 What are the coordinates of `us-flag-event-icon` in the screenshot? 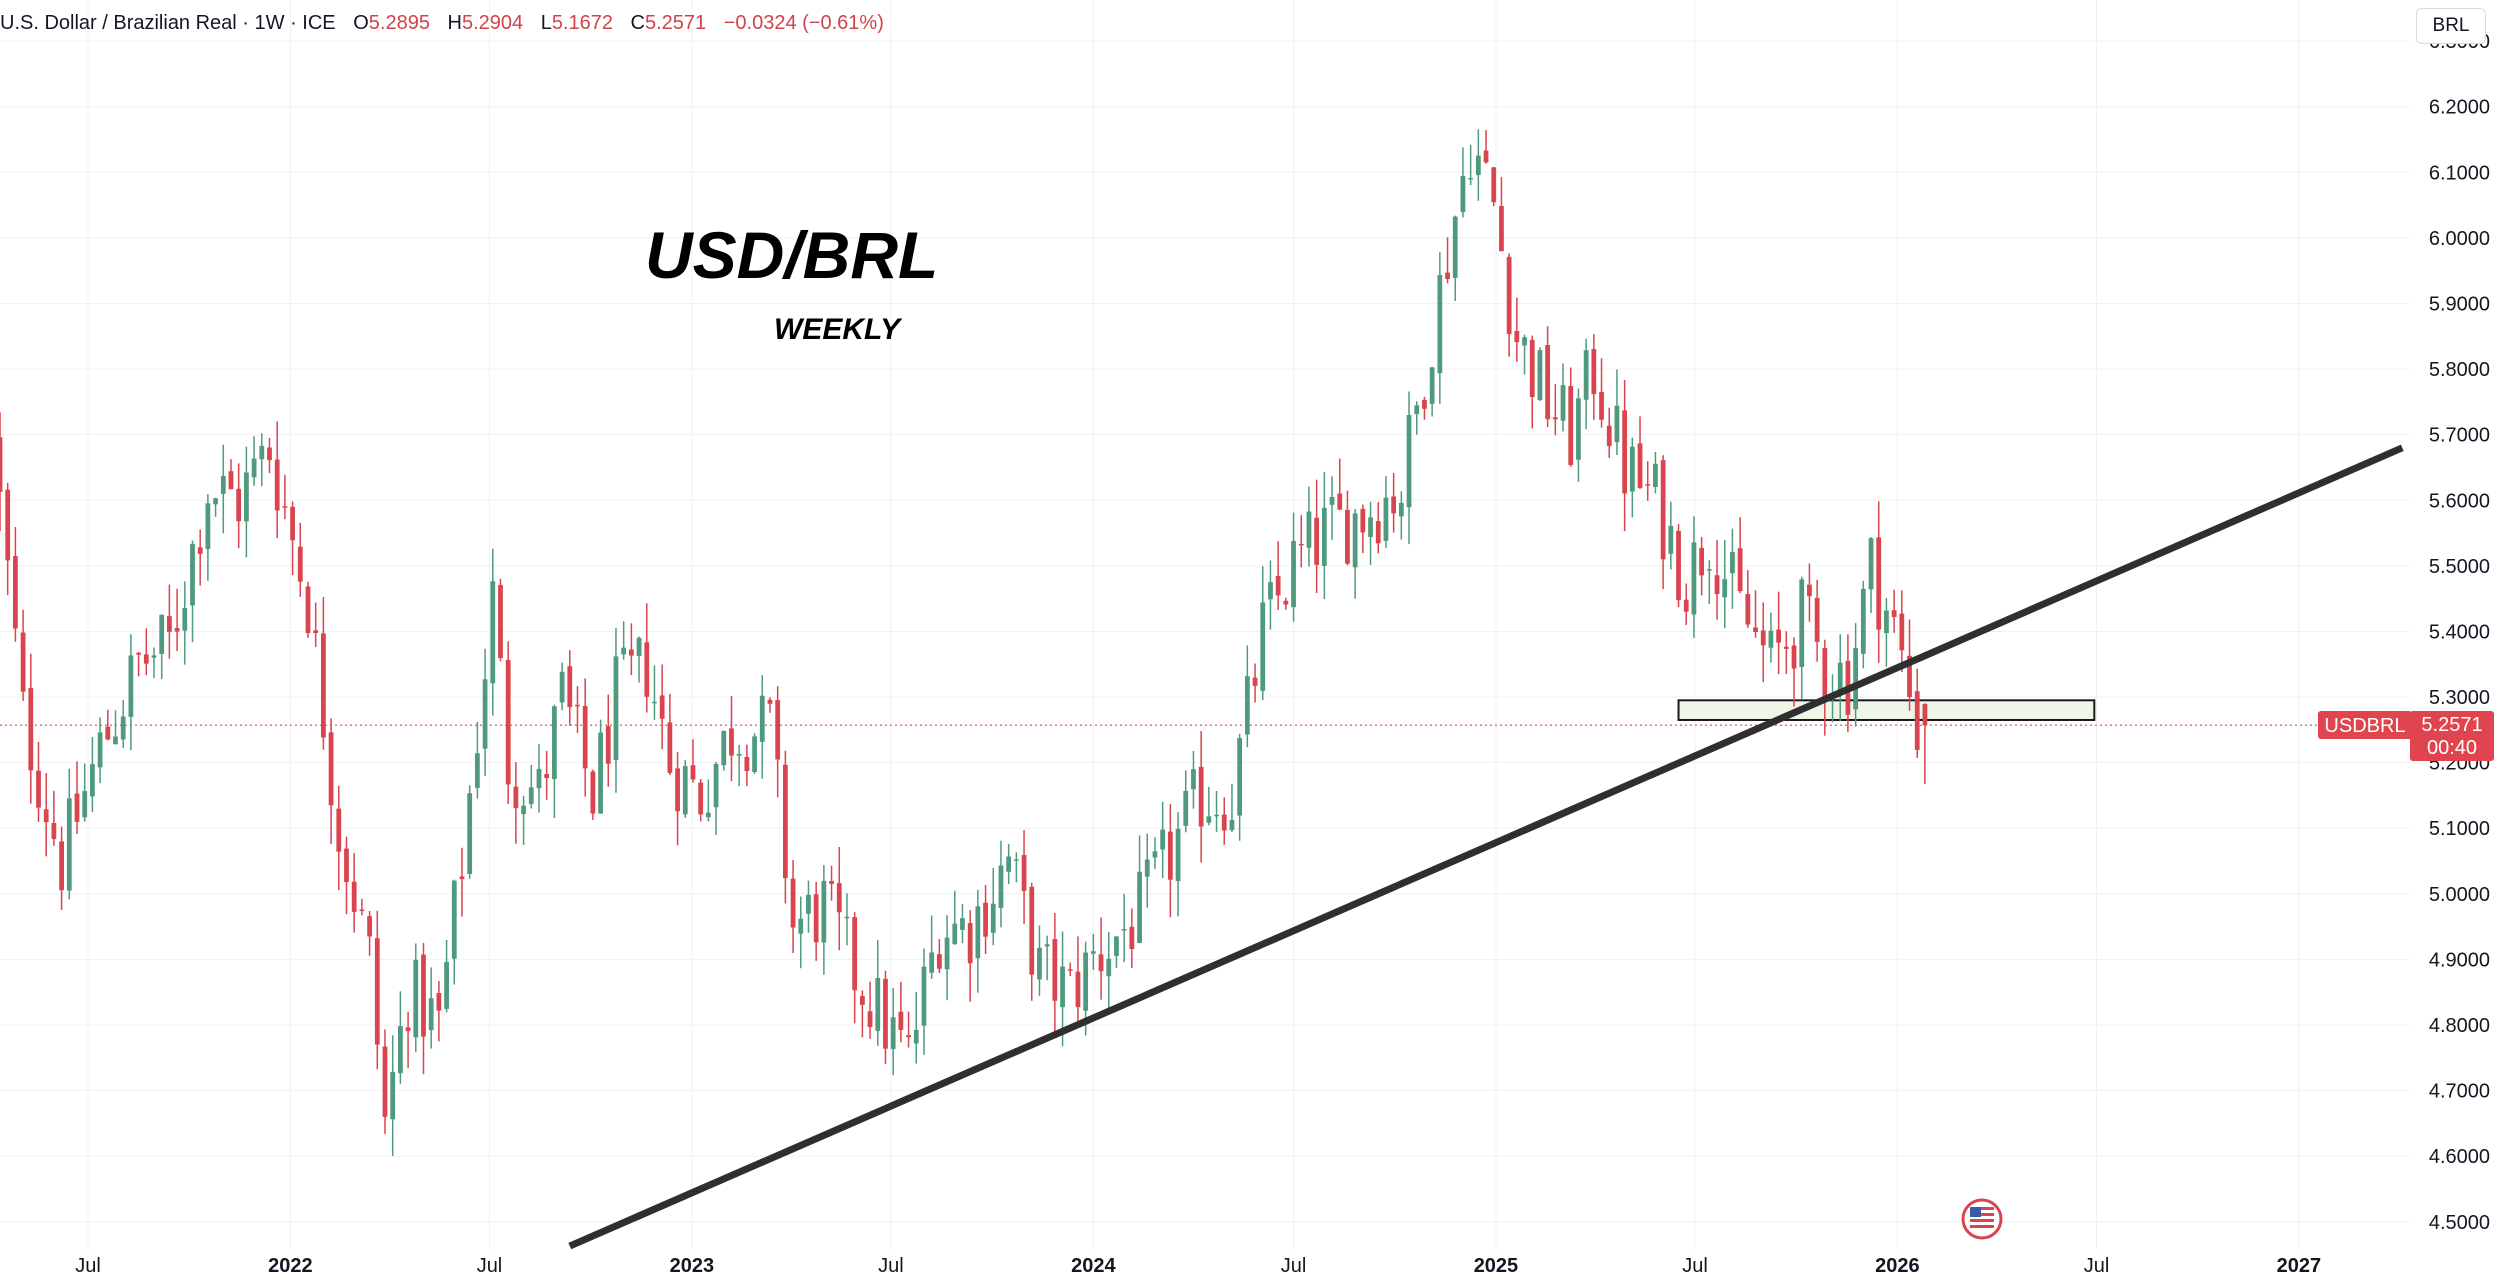 It's located at (1982, 1219).